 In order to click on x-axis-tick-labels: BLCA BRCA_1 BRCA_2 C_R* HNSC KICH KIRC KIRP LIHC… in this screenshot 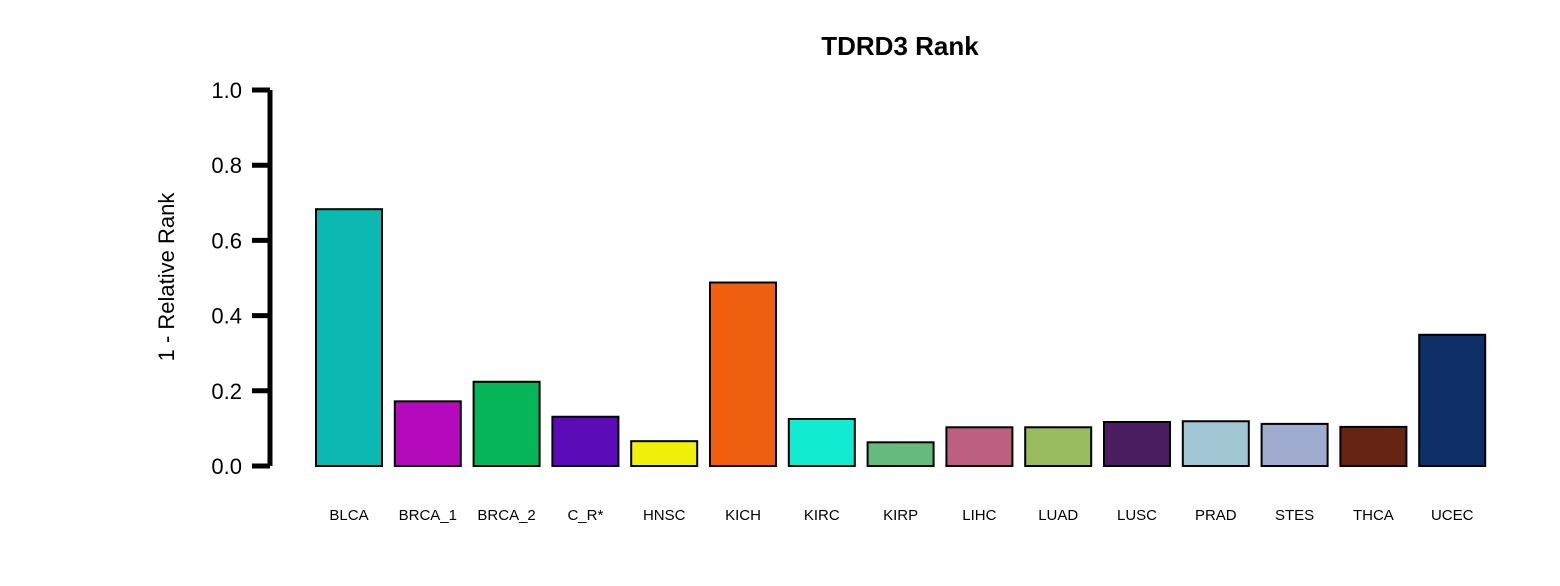, I will do `click(901, 515)`.